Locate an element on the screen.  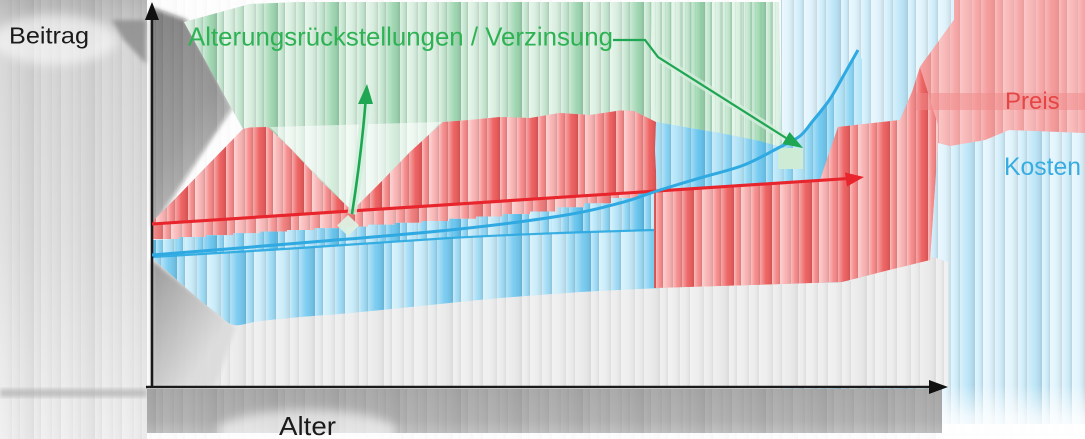
svg-text: Preis is located at coordinates (1032, 101).